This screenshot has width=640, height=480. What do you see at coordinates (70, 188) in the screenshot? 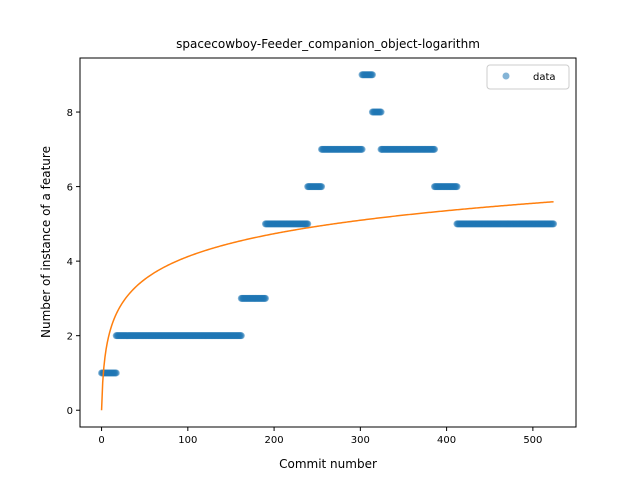
I see `y-tick-label: 6` at bounding box center [70, 188].